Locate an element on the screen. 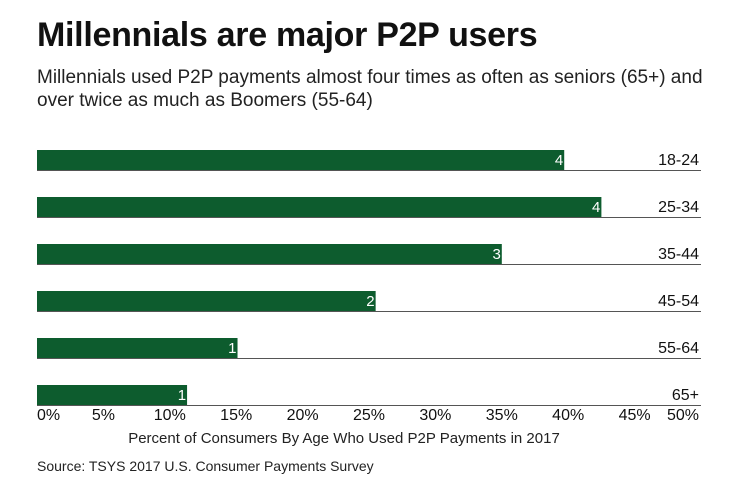  data-label: 2 is located at coordinates (370, 301).